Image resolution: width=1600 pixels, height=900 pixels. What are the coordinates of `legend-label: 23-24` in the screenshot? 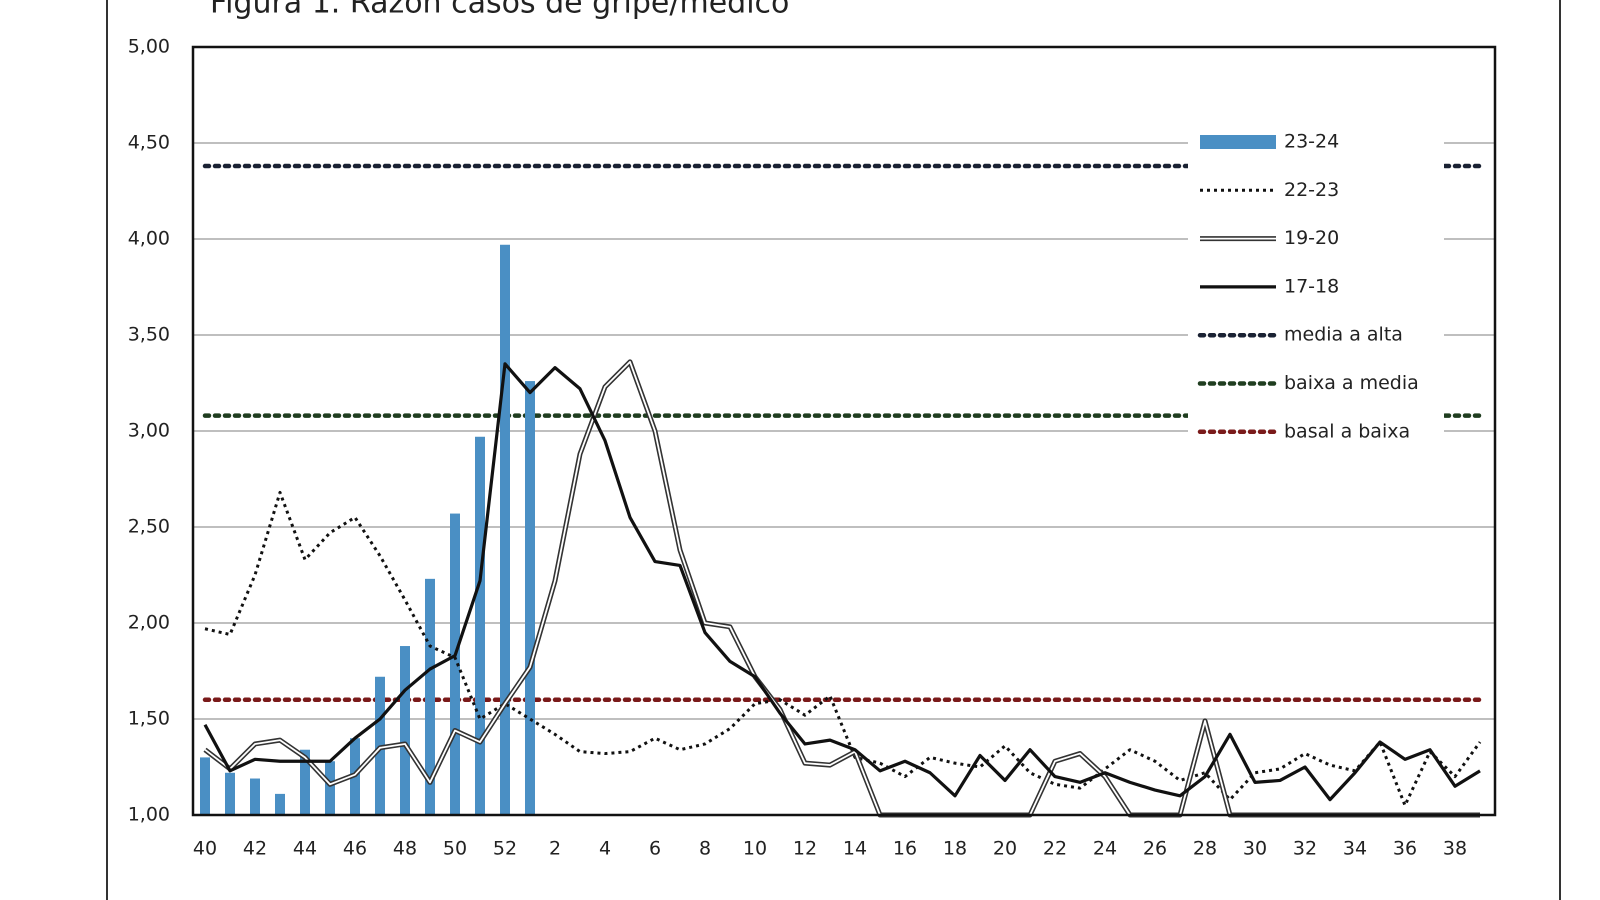 It's located at (1311, 142).